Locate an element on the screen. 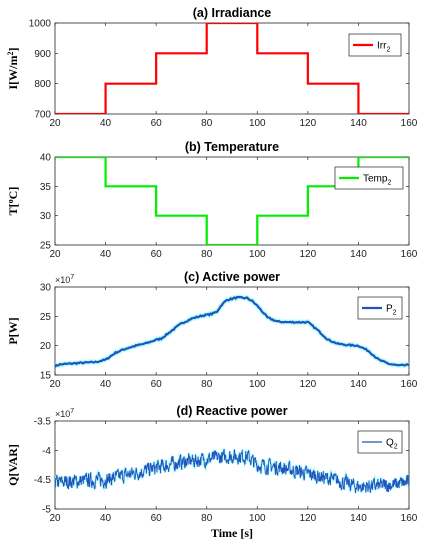  chart-title: (a) Irradiance is located at coordinates (232, 13).